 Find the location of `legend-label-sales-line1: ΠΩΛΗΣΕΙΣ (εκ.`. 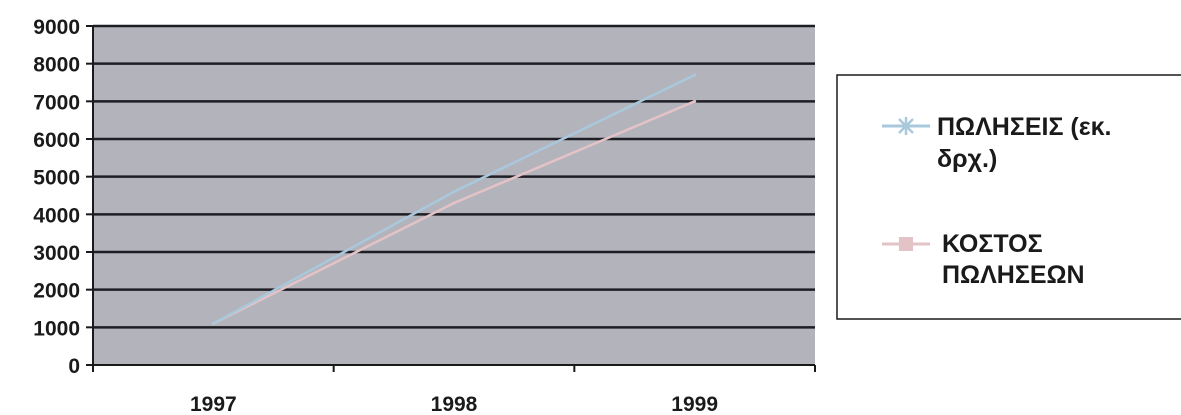

legend-label-sales-line1: ΠΩΛΗΣΕΙΣ (εκ. is located at coordinates (1024, 127).